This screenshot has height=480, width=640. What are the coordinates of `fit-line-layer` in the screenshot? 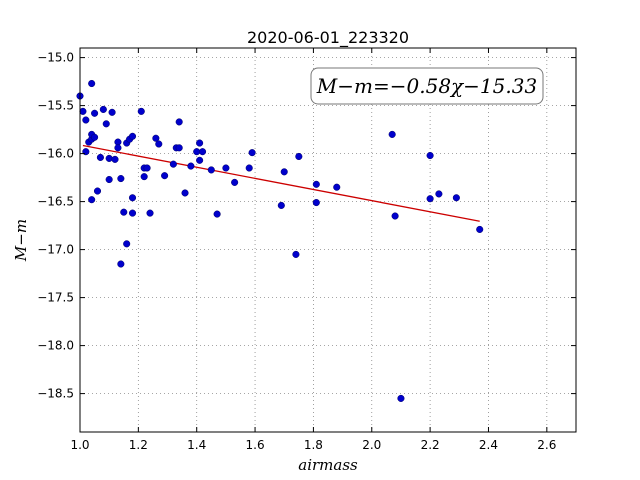 It's located at (281, 183).